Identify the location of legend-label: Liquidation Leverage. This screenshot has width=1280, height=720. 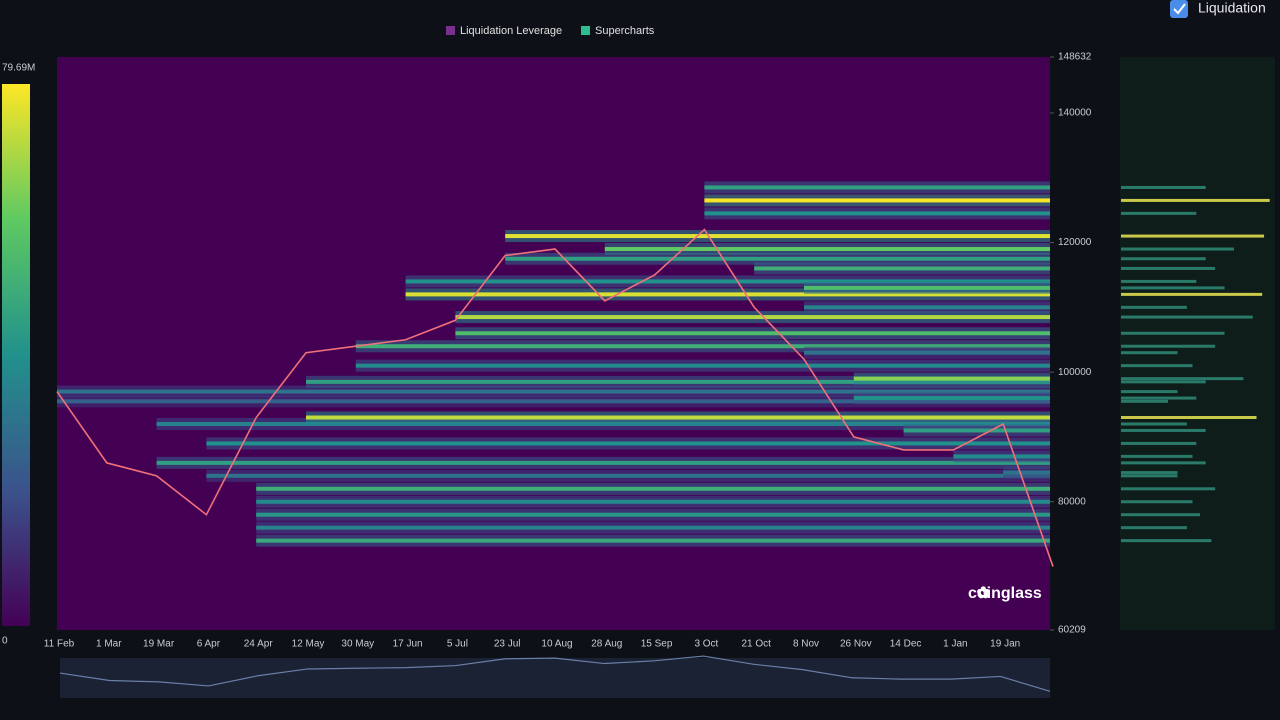
(511, 31).